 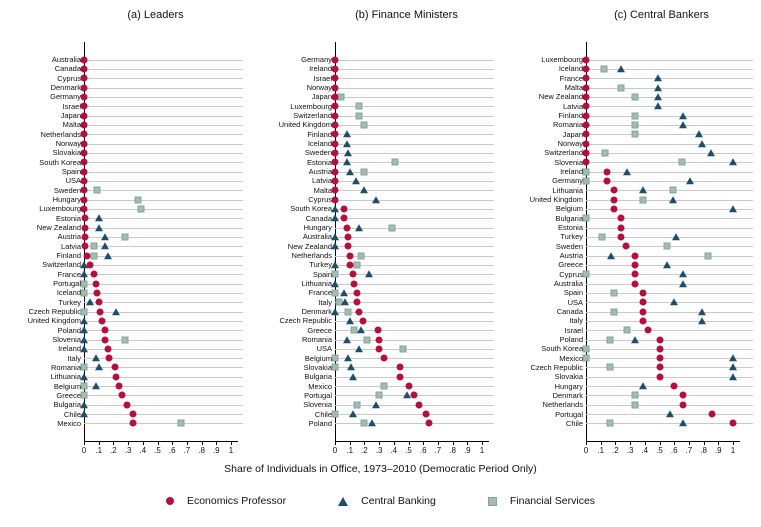 I want to click on x-tick-label: .6, so click(x=423, y=450).